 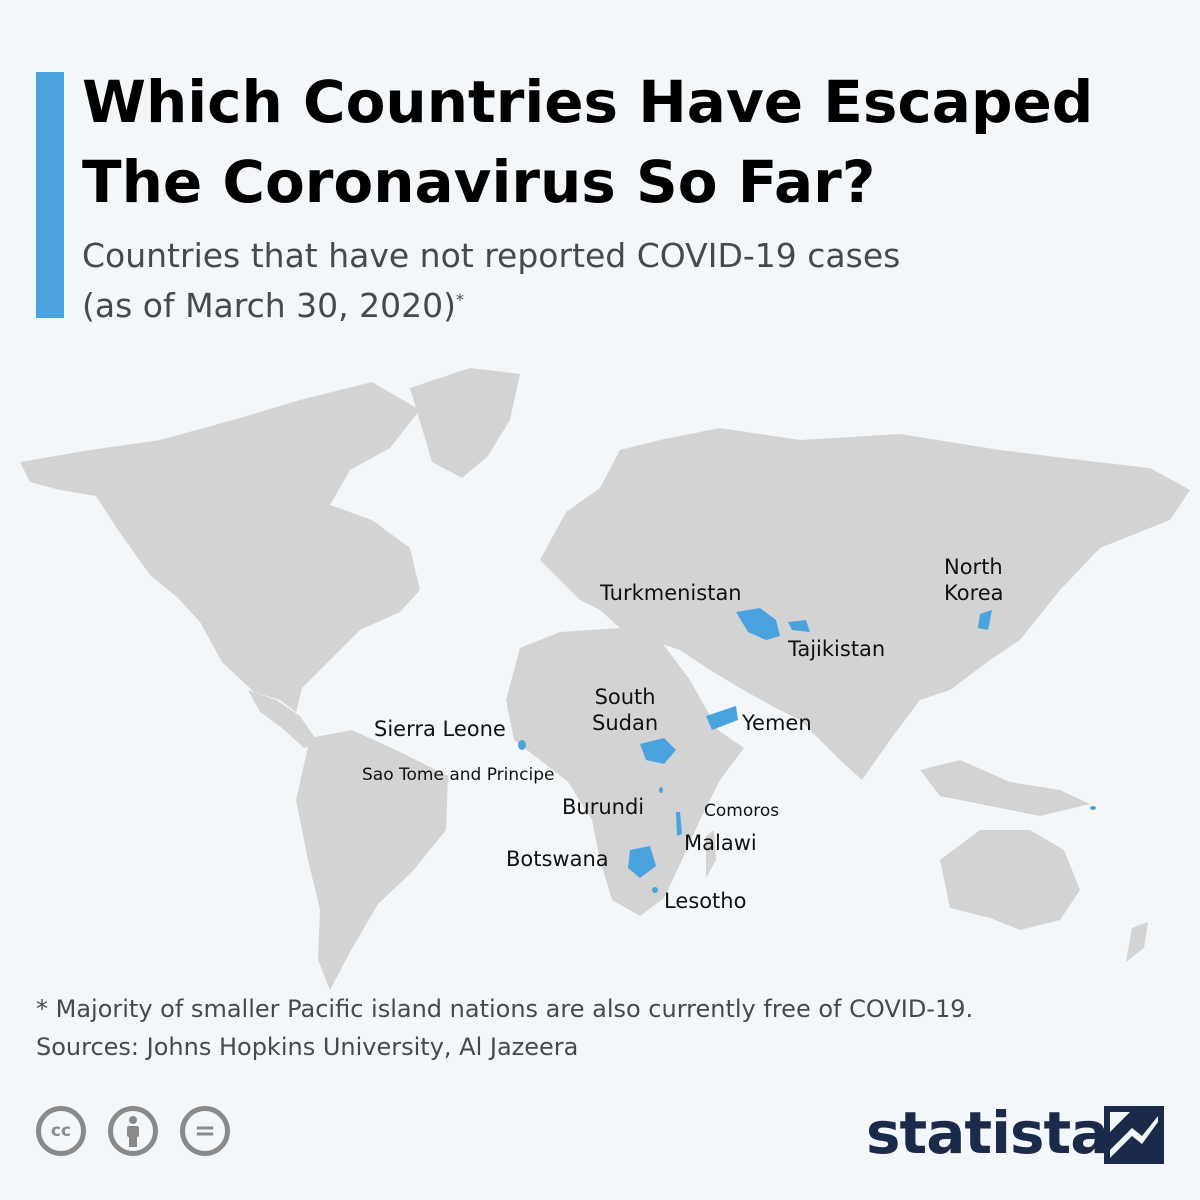 I want to click on no-derivatives-icon-text: =, so click(x=205, y=1131).